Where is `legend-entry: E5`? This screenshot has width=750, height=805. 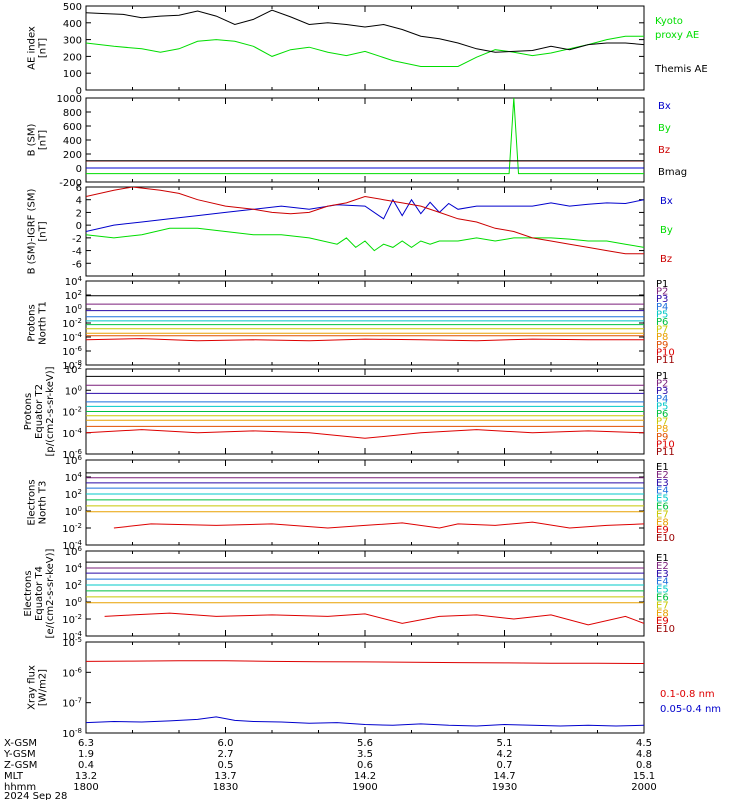 legend-entry: E5 is located at coordinates (662, 590).